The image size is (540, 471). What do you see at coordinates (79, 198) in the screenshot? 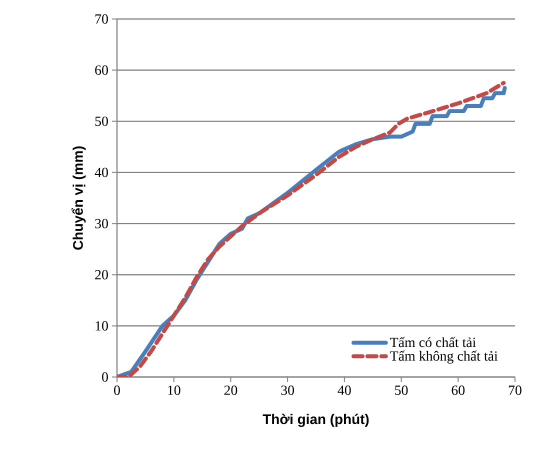
I see `y-axis-title: Chuyển vị (mm)` at bounding box center [79, 198].